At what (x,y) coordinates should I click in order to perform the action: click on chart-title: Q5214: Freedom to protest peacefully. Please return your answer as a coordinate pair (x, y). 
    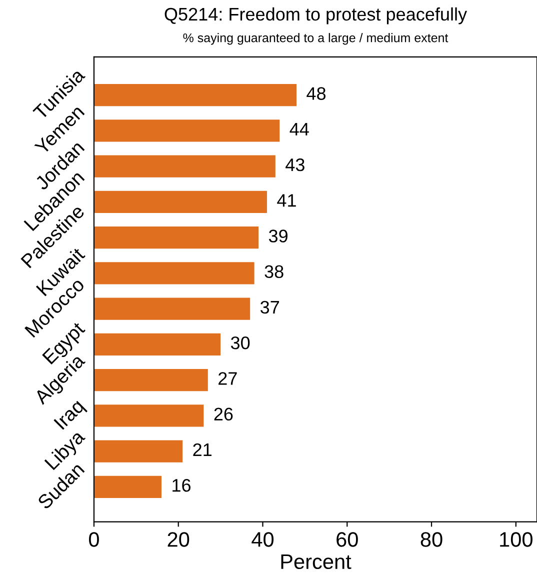
    Looking at the image, I should click on (316, 15).